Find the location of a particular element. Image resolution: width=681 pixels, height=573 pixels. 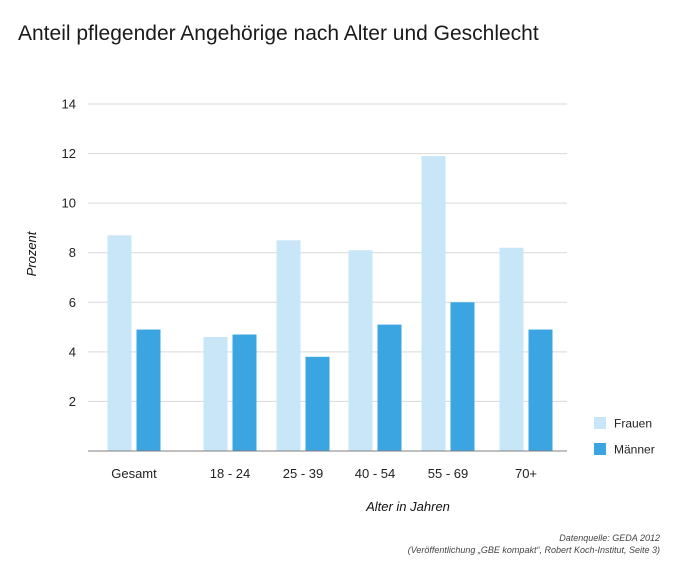

y-tick-label: 14 is located at coordinates (69, 104).